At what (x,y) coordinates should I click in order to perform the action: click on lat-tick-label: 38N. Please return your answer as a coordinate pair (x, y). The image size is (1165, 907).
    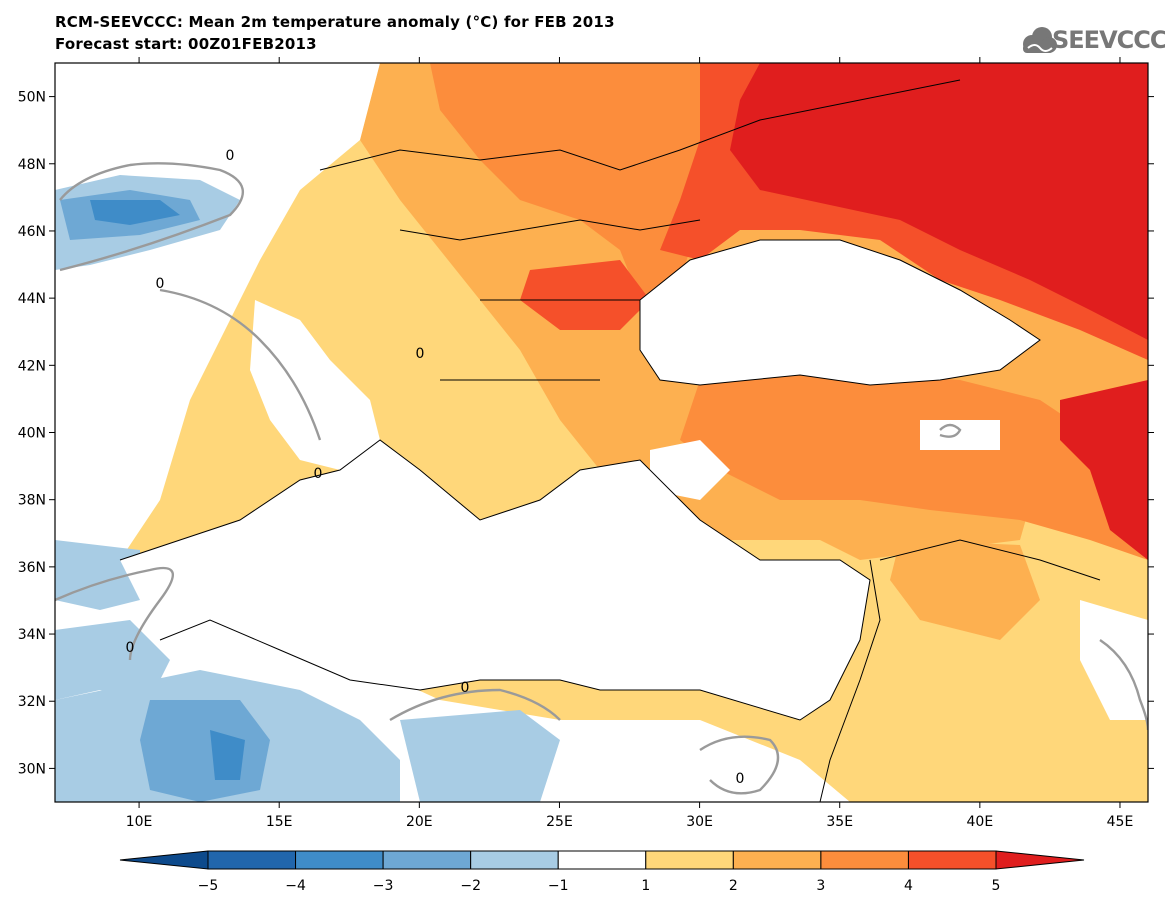
    Looking at the image, I should click on (32, 501).